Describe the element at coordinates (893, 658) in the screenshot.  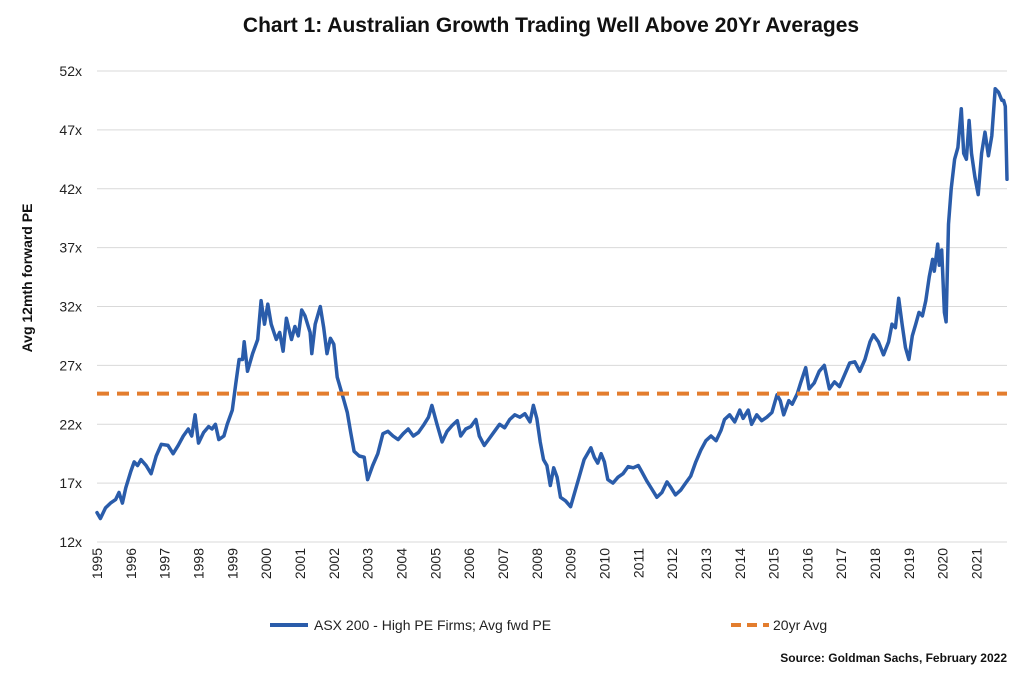
I see `source-note: Source: Goldman Sachs, February 2022` at that location.